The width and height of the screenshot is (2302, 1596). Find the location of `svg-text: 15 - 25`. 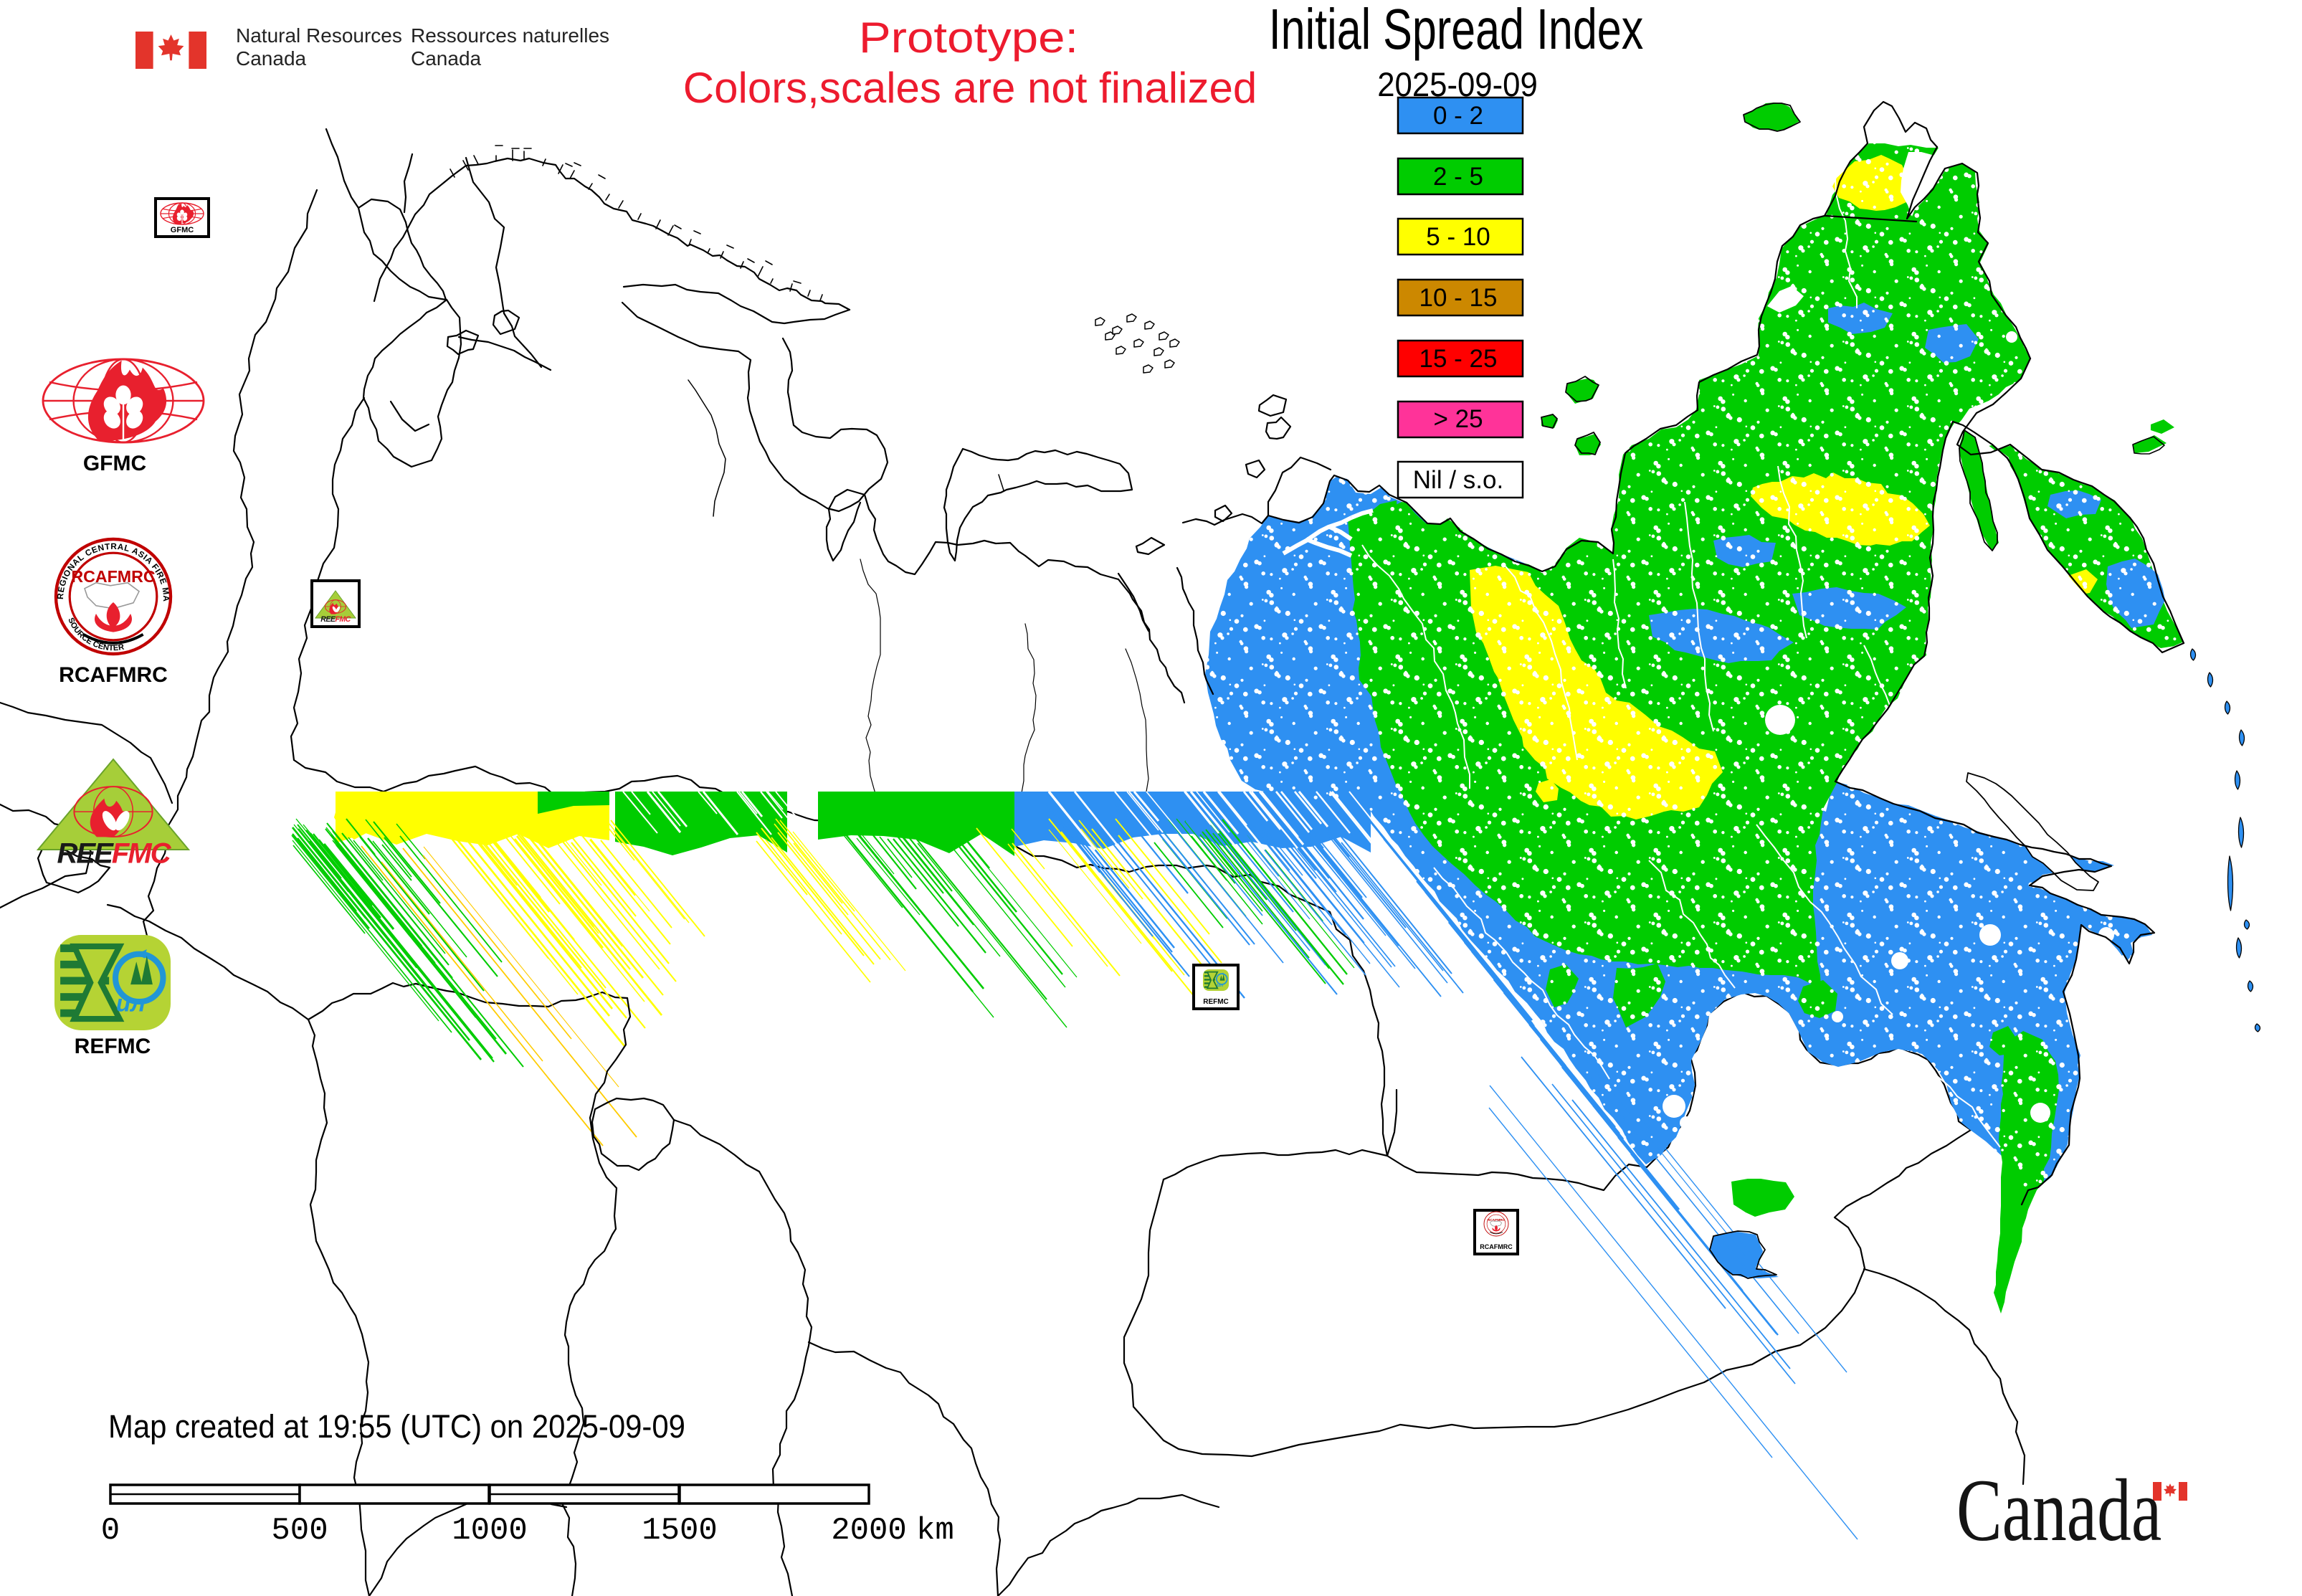

svg-text: 15 - 25 is located at coordinates (1459, 359).